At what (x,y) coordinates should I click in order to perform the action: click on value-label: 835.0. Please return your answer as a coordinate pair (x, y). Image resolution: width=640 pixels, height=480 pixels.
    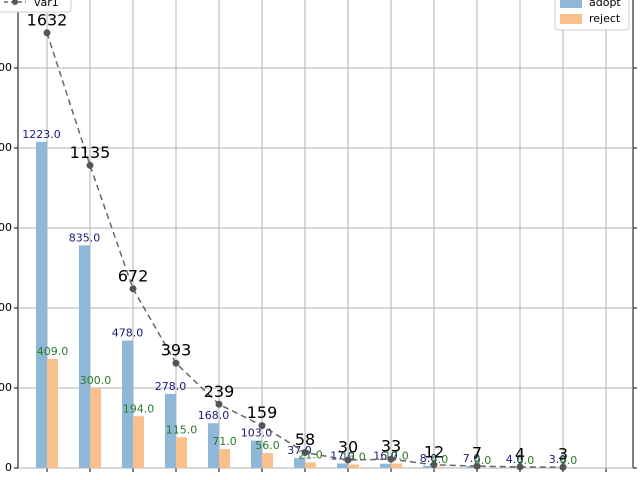
    Looking at the image, I should click on (85, 237).